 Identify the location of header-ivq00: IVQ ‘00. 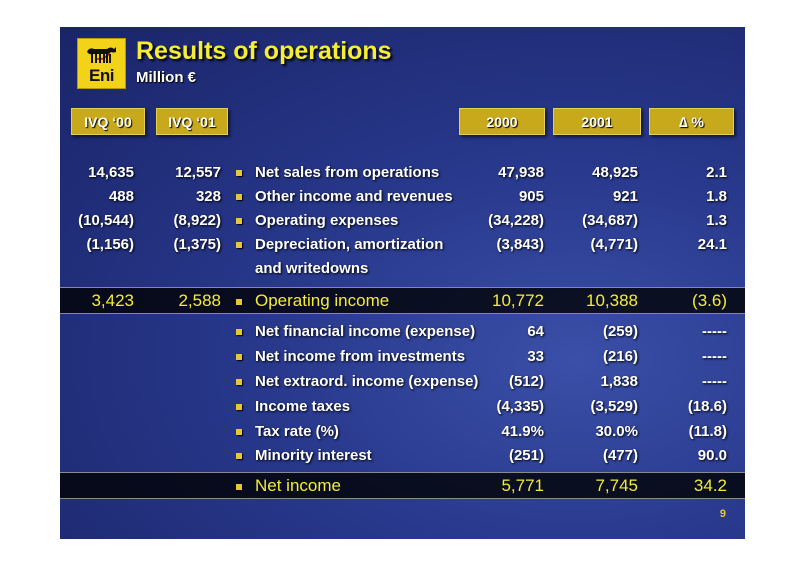
(108, 121).